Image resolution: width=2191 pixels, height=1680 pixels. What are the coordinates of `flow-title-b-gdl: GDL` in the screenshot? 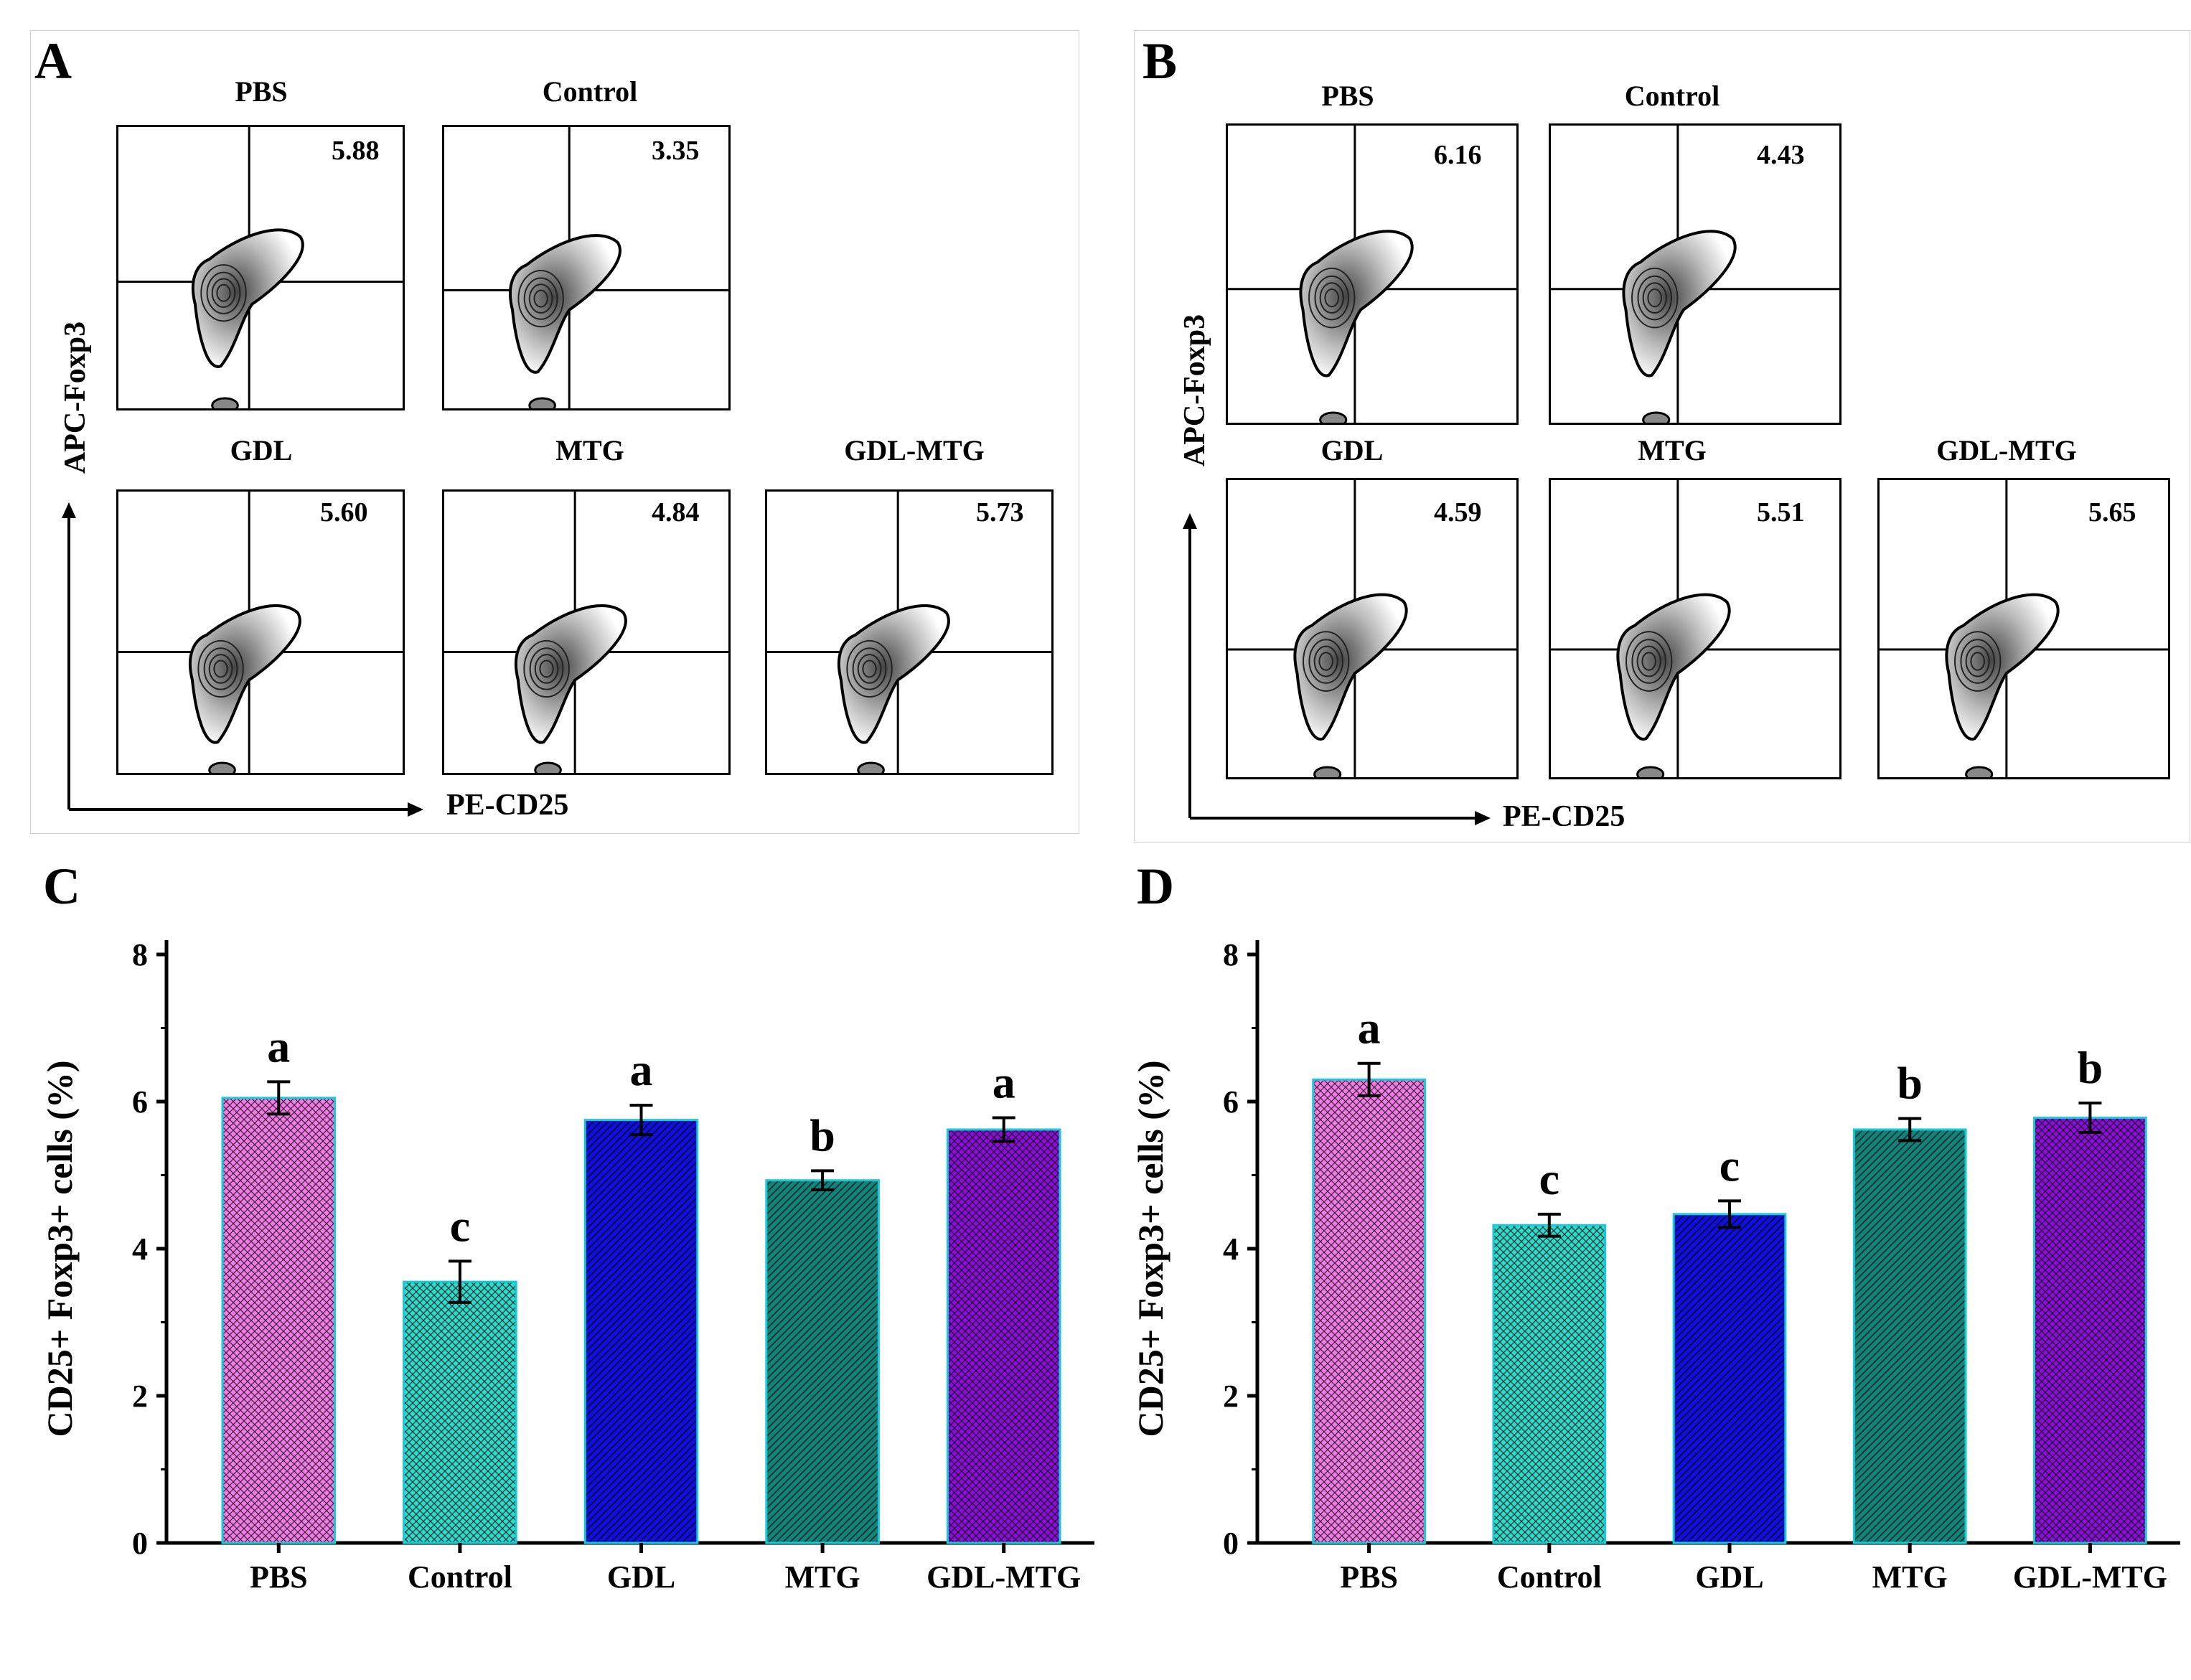 It's located at (1352, 450).